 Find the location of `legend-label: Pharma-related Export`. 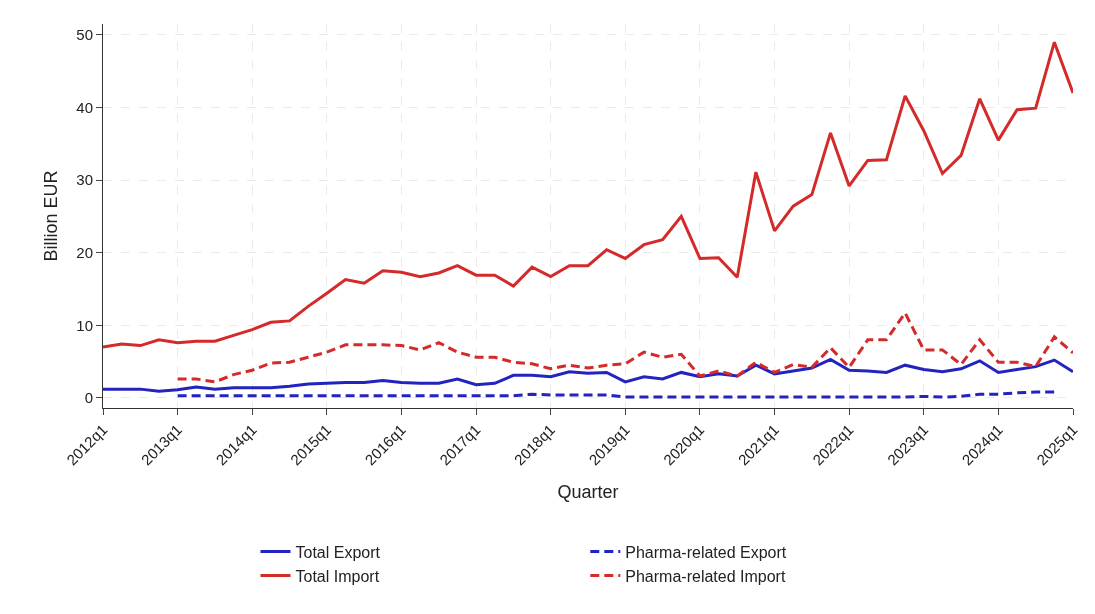

legend-label: Pharma-related Export is located at coordinates (706, 552).